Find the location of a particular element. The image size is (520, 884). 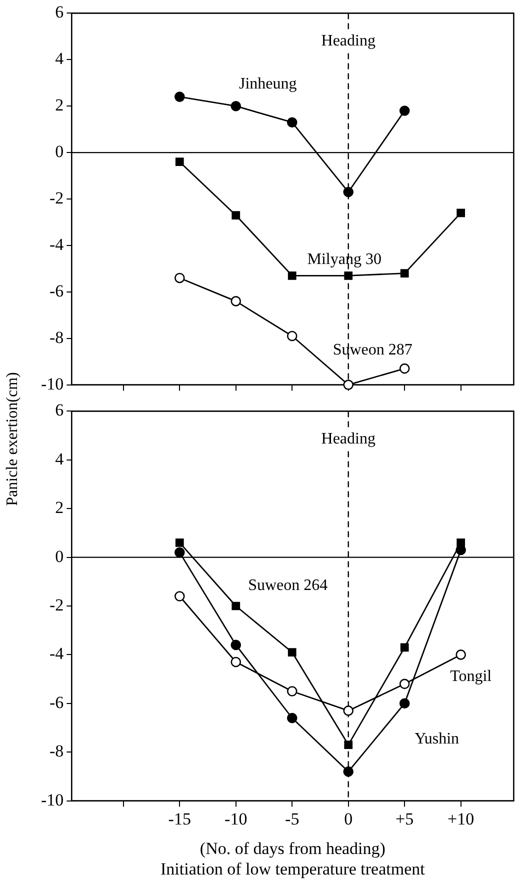

series-label: Tongil is located at coordinates (471, 676).